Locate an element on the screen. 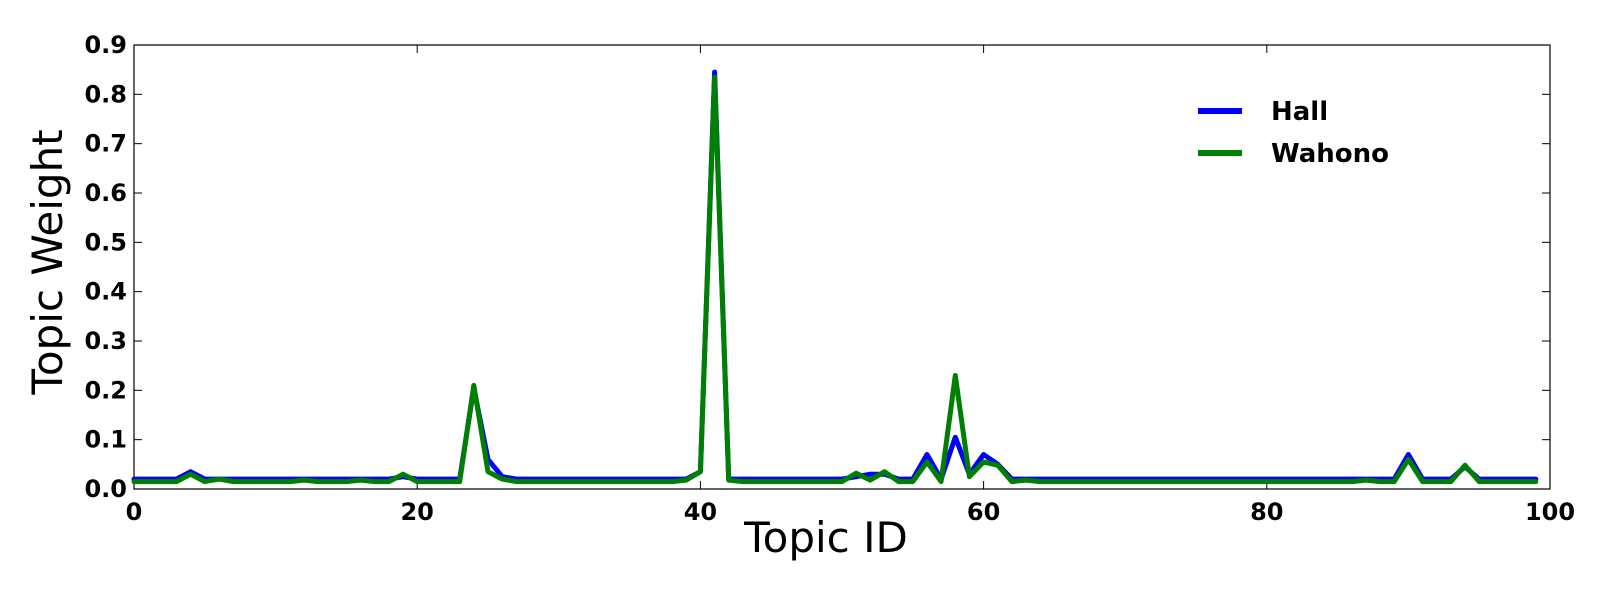 The image size is (1600, 600). x-tick-label: 40 is located at coordinates (700, 512).